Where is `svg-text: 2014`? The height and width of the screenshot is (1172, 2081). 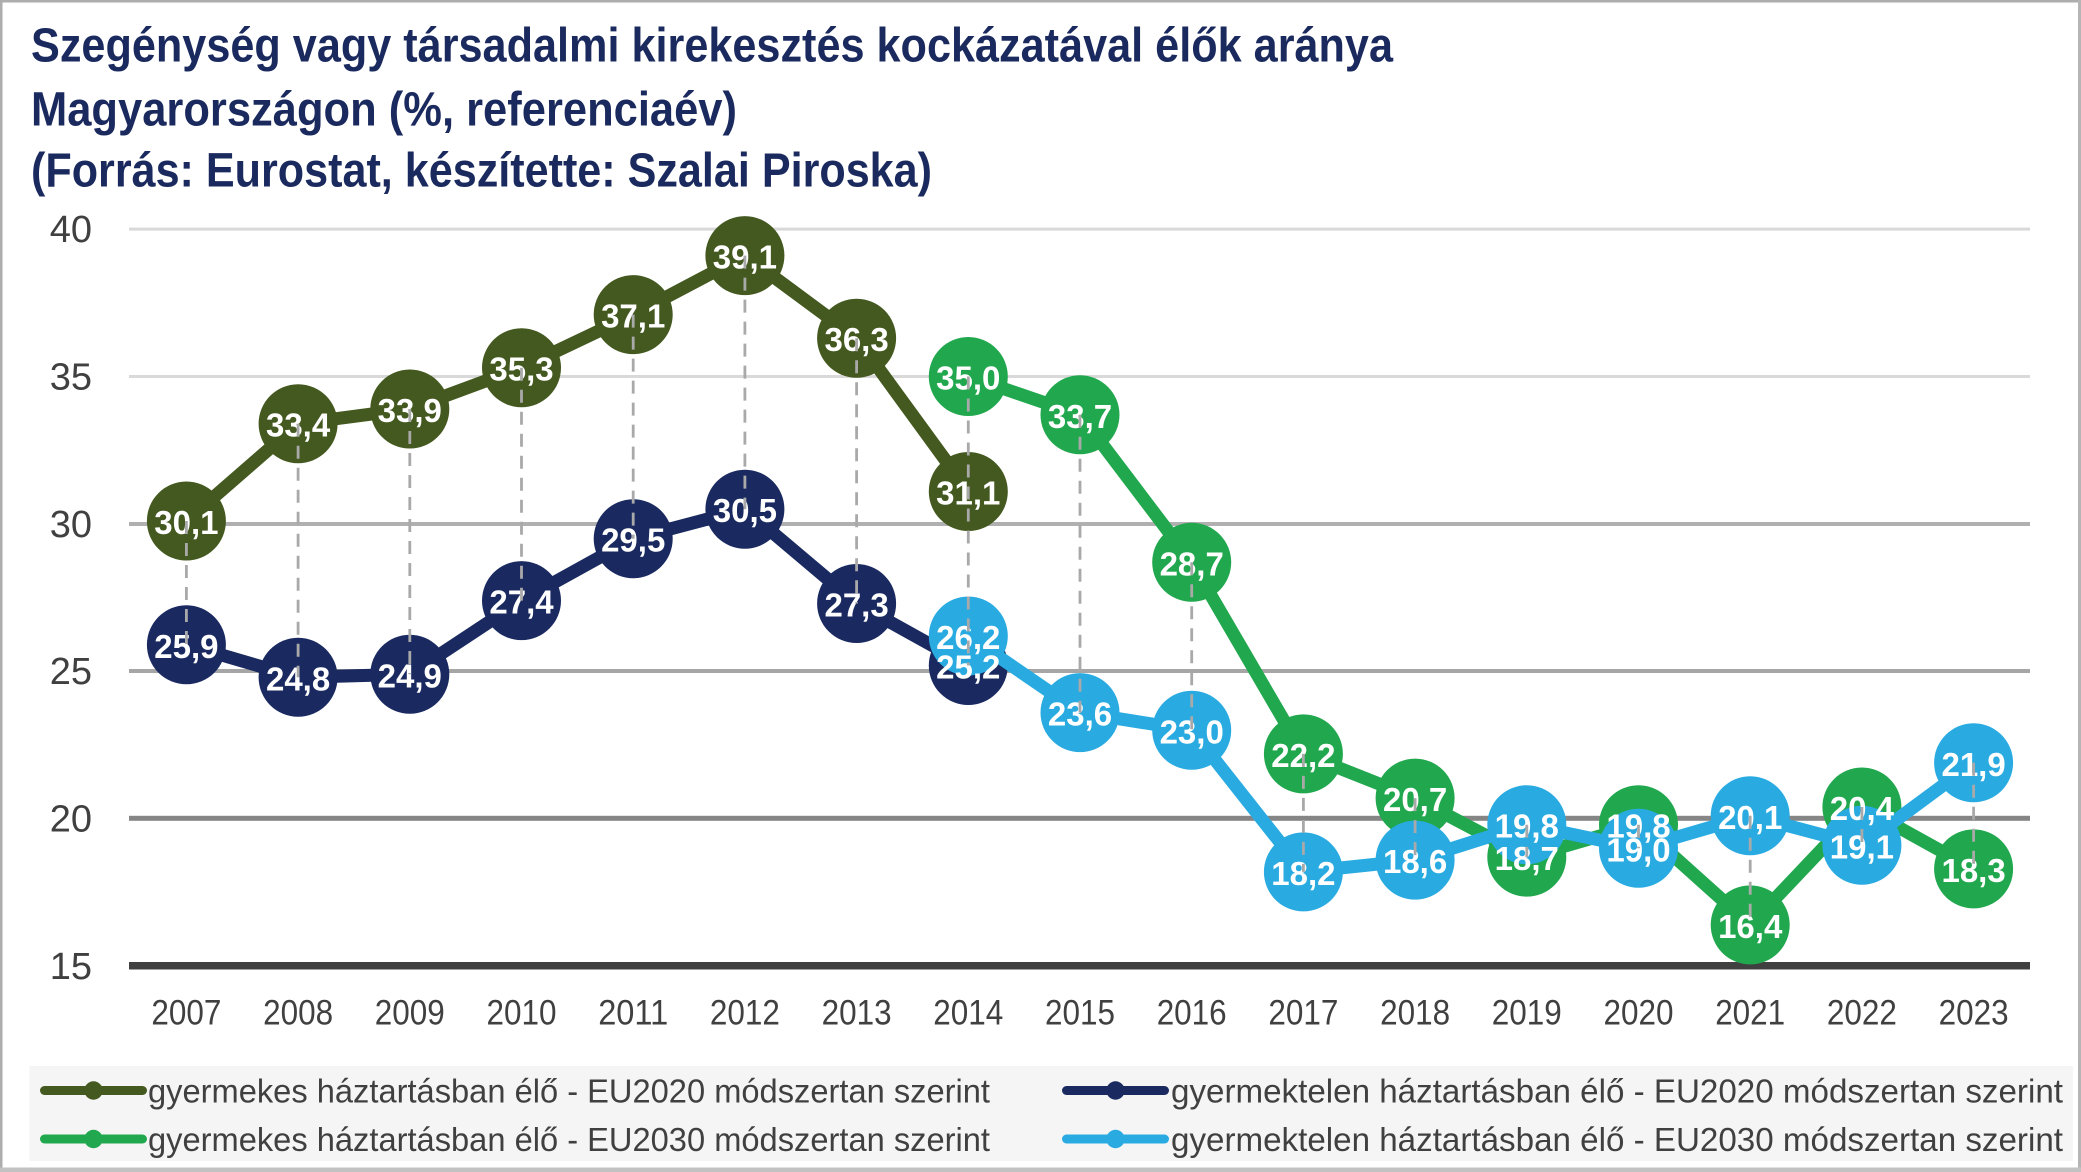 svg-text: 2014 is located at coordinates (968, 1012).